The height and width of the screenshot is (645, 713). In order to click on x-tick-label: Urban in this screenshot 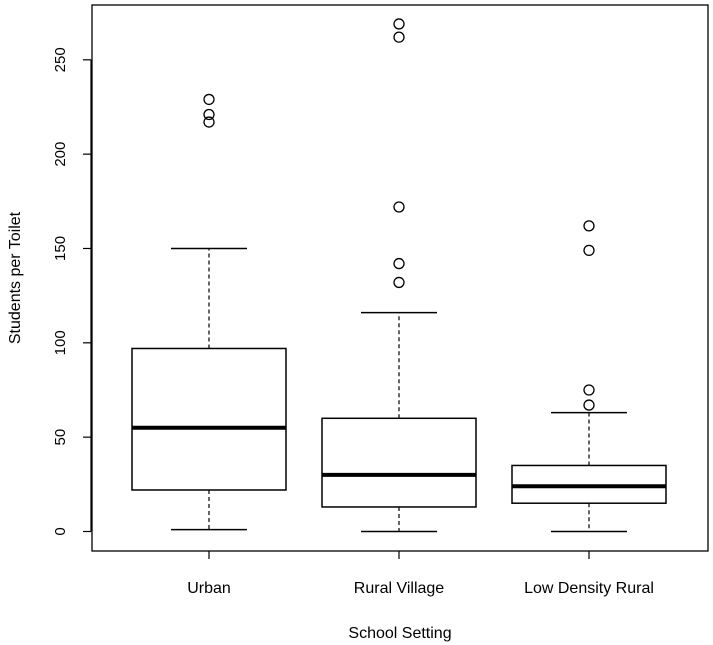, I will do `click(209, 588)`.